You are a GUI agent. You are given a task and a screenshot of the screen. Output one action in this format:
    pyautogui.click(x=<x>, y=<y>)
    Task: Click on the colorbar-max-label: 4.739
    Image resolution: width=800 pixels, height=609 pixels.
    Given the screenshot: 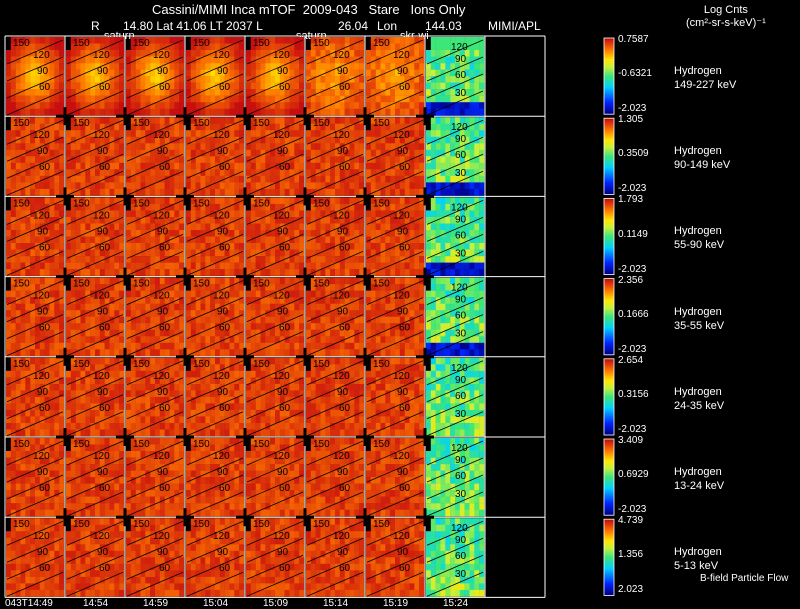 What is the action you would take?
    pyautogui.click(x=631, y=521)
    